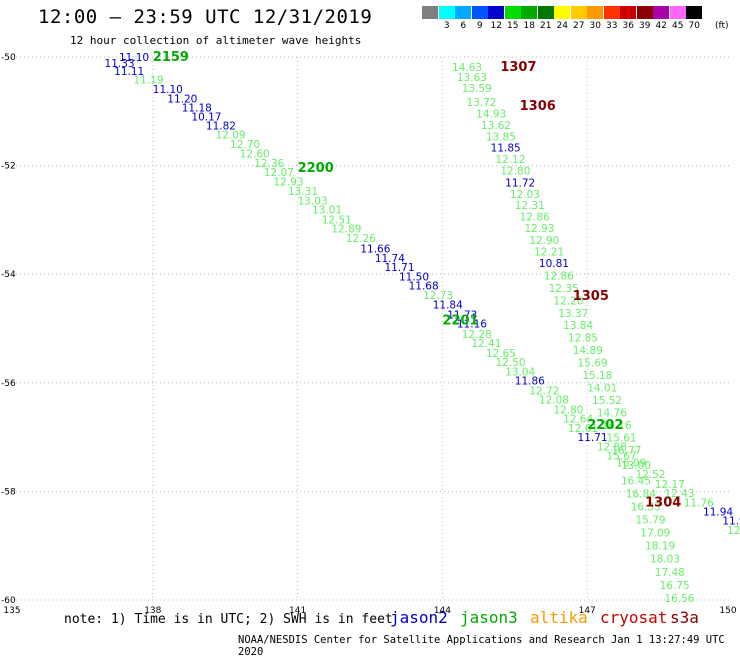  I want to click on legend-label: 21, so click(546, 26).